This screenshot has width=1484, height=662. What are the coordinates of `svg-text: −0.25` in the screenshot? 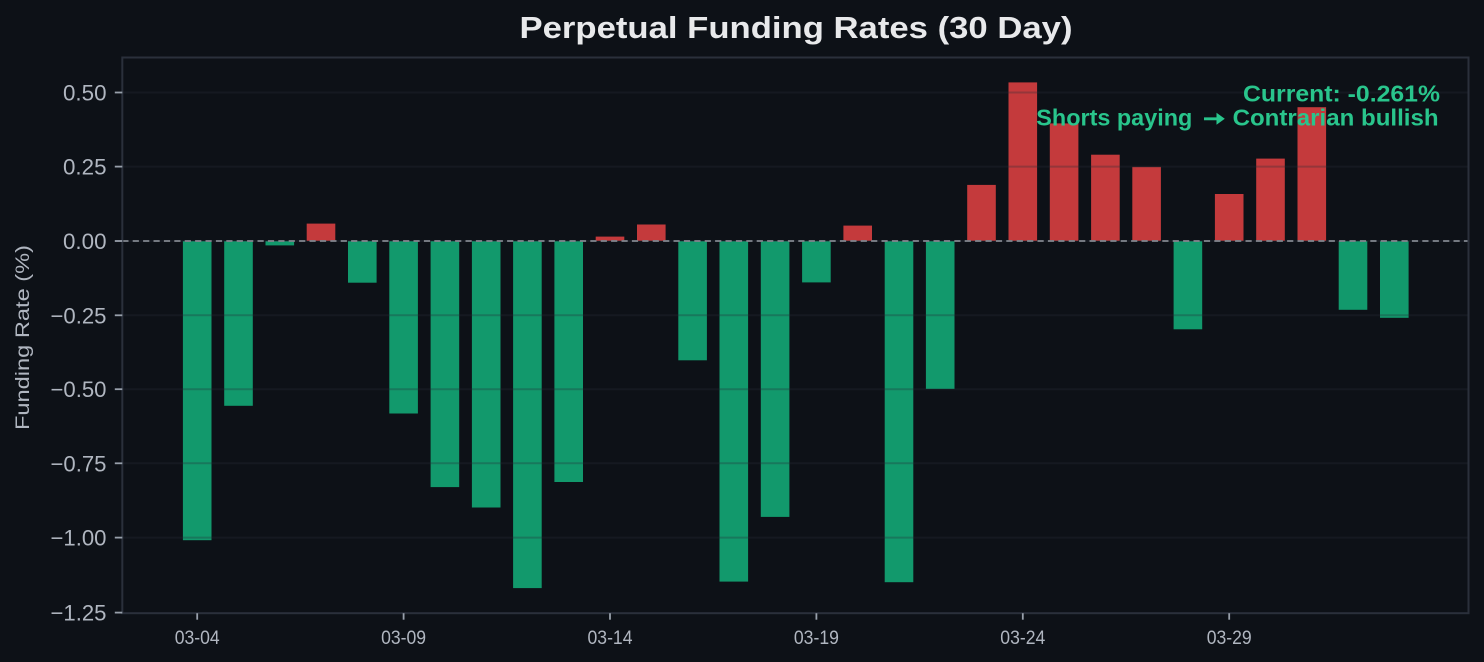 It's located at (79, 315).